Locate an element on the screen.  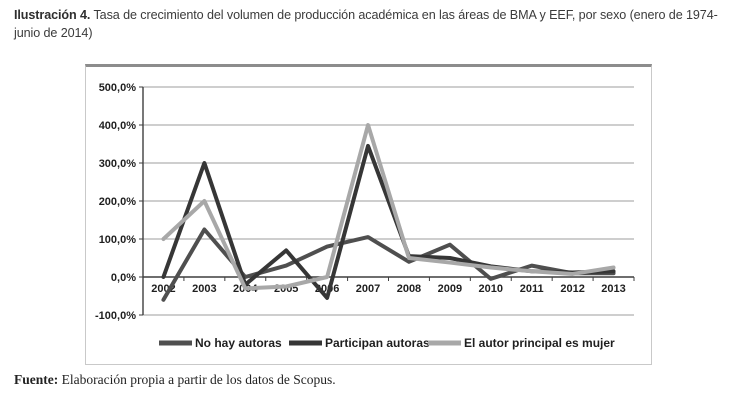
legend-item-el-autor-principal-es-mujer: El autor principal es mujer is located at coordinates (521, 343).